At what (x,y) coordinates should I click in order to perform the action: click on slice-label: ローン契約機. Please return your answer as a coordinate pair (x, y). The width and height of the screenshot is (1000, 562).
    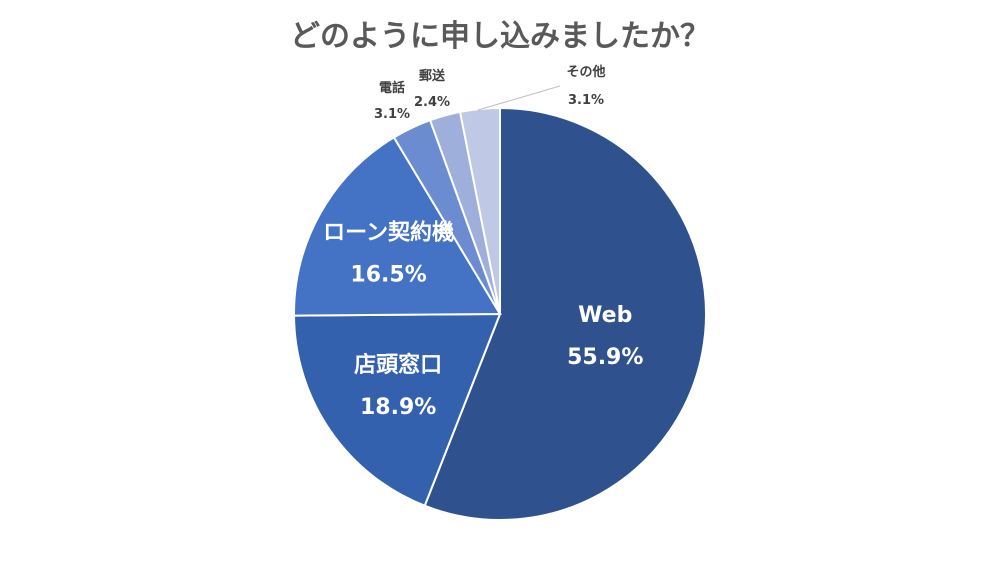
    Looking at the image, I should click on (388, 233).